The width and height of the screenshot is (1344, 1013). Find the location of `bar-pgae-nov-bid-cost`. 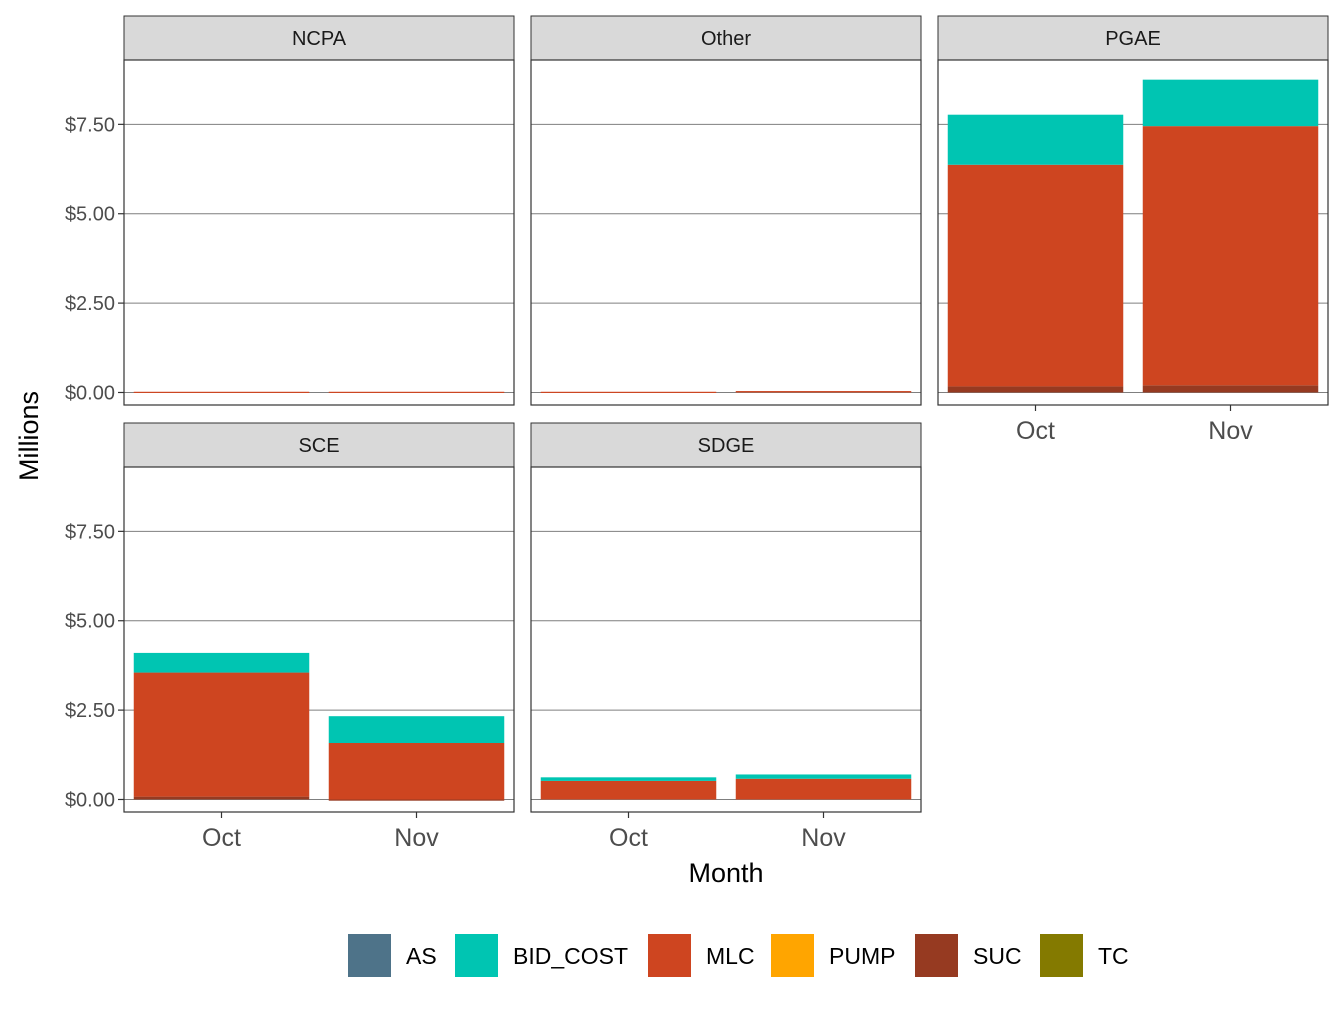

bar-pgae-nov-bid-cost is located at coordinates (1230, 103).